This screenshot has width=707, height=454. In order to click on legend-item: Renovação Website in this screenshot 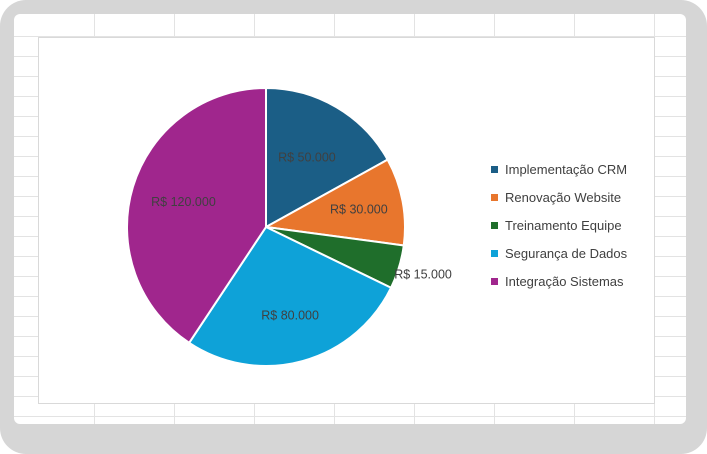, I will do `click(559, 197)`.